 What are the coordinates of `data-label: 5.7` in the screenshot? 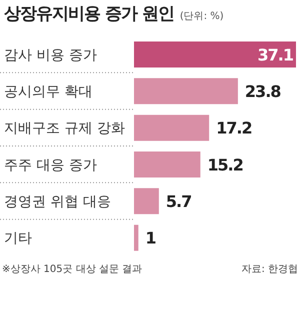 It's located at (179, 201).